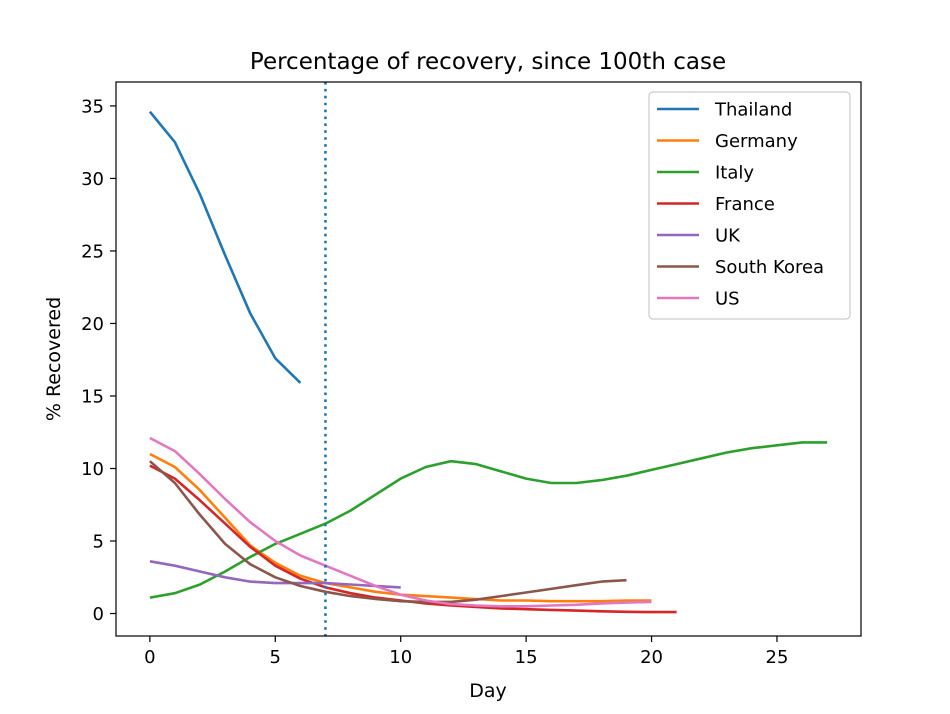 Image resolution: width=950 pixels, height=714 pixels. What do you see at coordinates (753, 110) in the screenshot?
I see `legend-label-thailand: Thailand` at bounding box center [753, 110].